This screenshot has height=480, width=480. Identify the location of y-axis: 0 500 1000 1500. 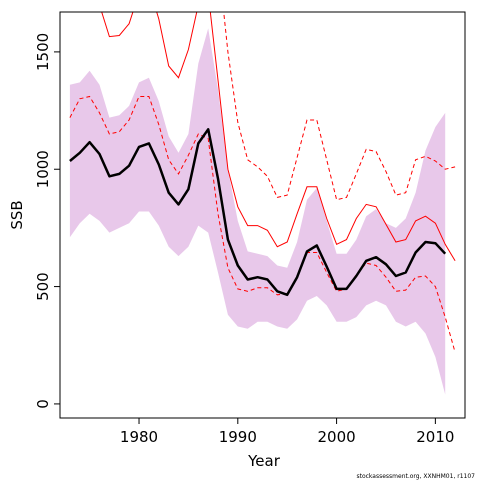
(47, 221).